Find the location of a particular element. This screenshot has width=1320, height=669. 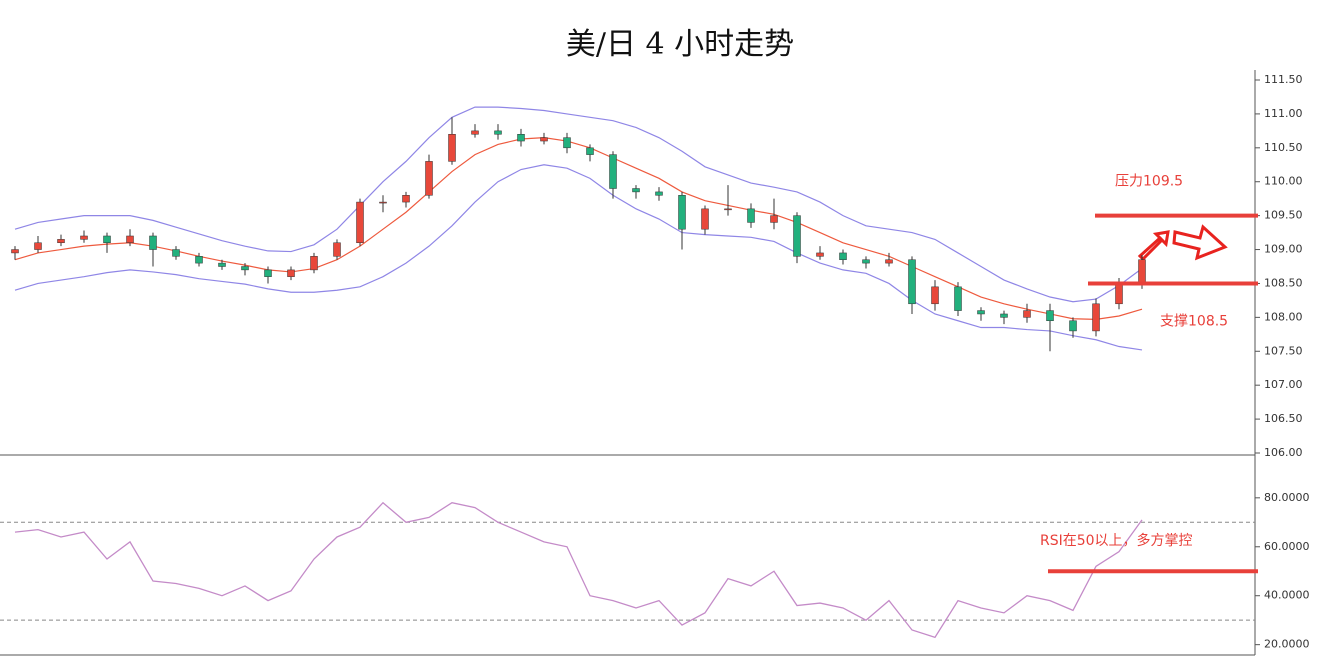

y-tick-label: 106.00 is located at coordinates (1283, 452).